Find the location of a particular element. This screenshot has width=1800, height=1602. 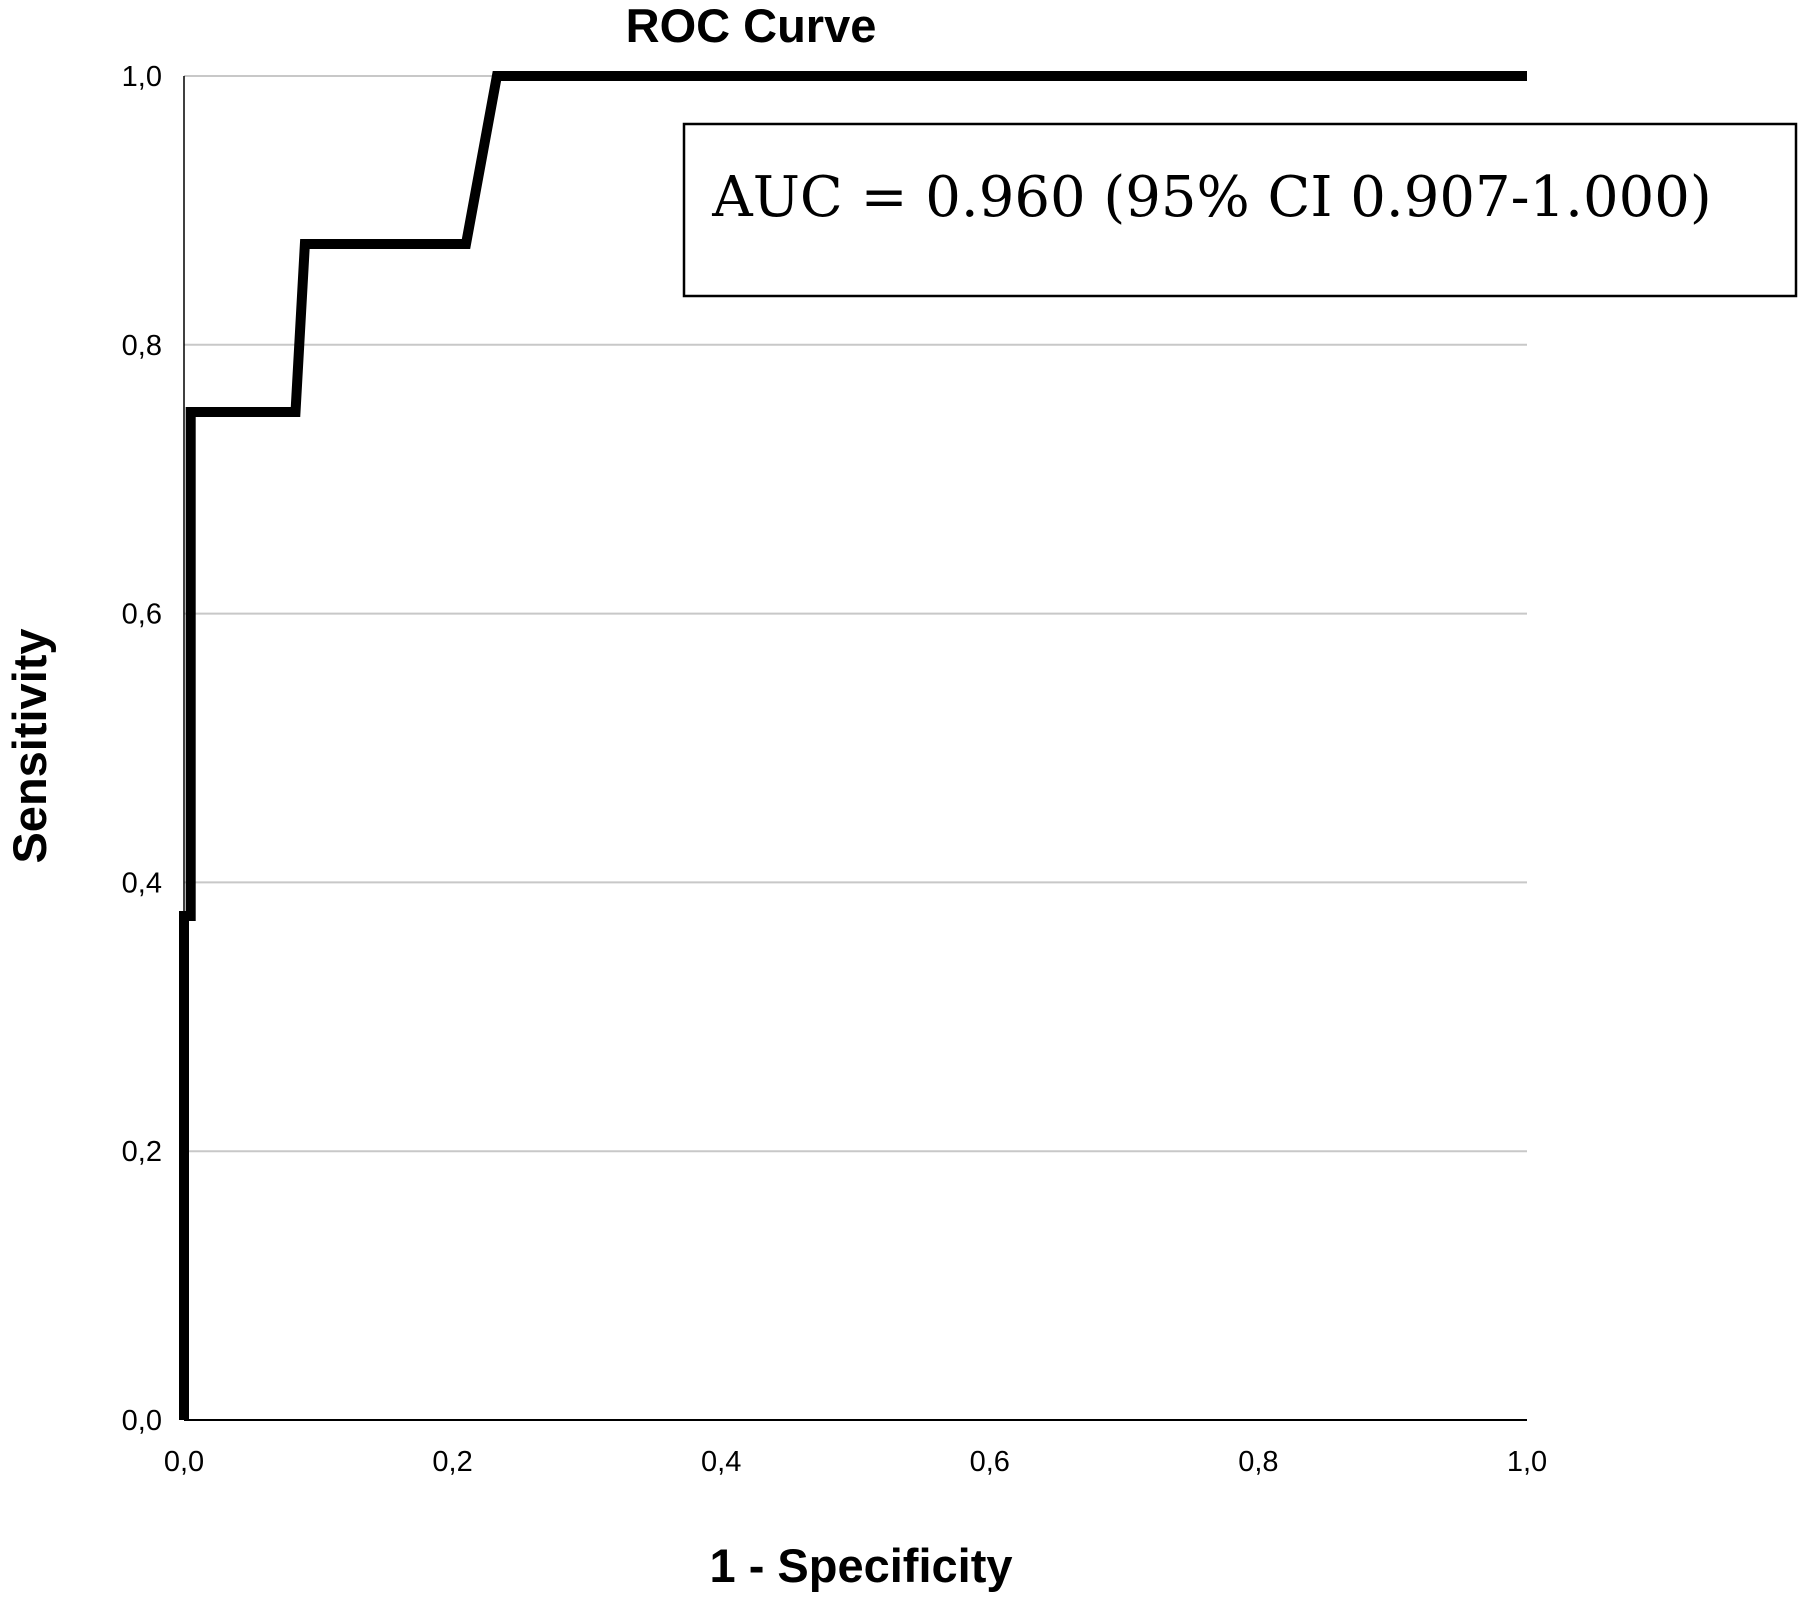

x-tick-label: 0,4 is located at coordinates (721, 1462).